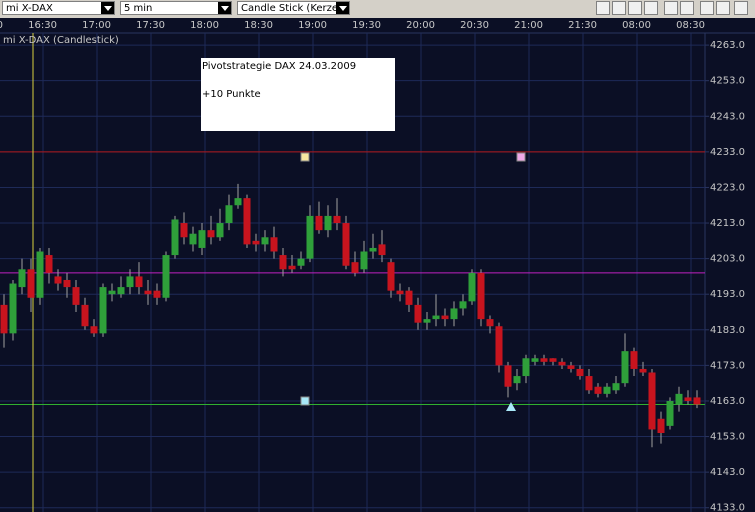 Image resolution: width=755 pixels, height=512 pixels. What do you see at coordinates (687, 8) in the screenshot?
I see `tool-grid` at bounding box center [687, 8].